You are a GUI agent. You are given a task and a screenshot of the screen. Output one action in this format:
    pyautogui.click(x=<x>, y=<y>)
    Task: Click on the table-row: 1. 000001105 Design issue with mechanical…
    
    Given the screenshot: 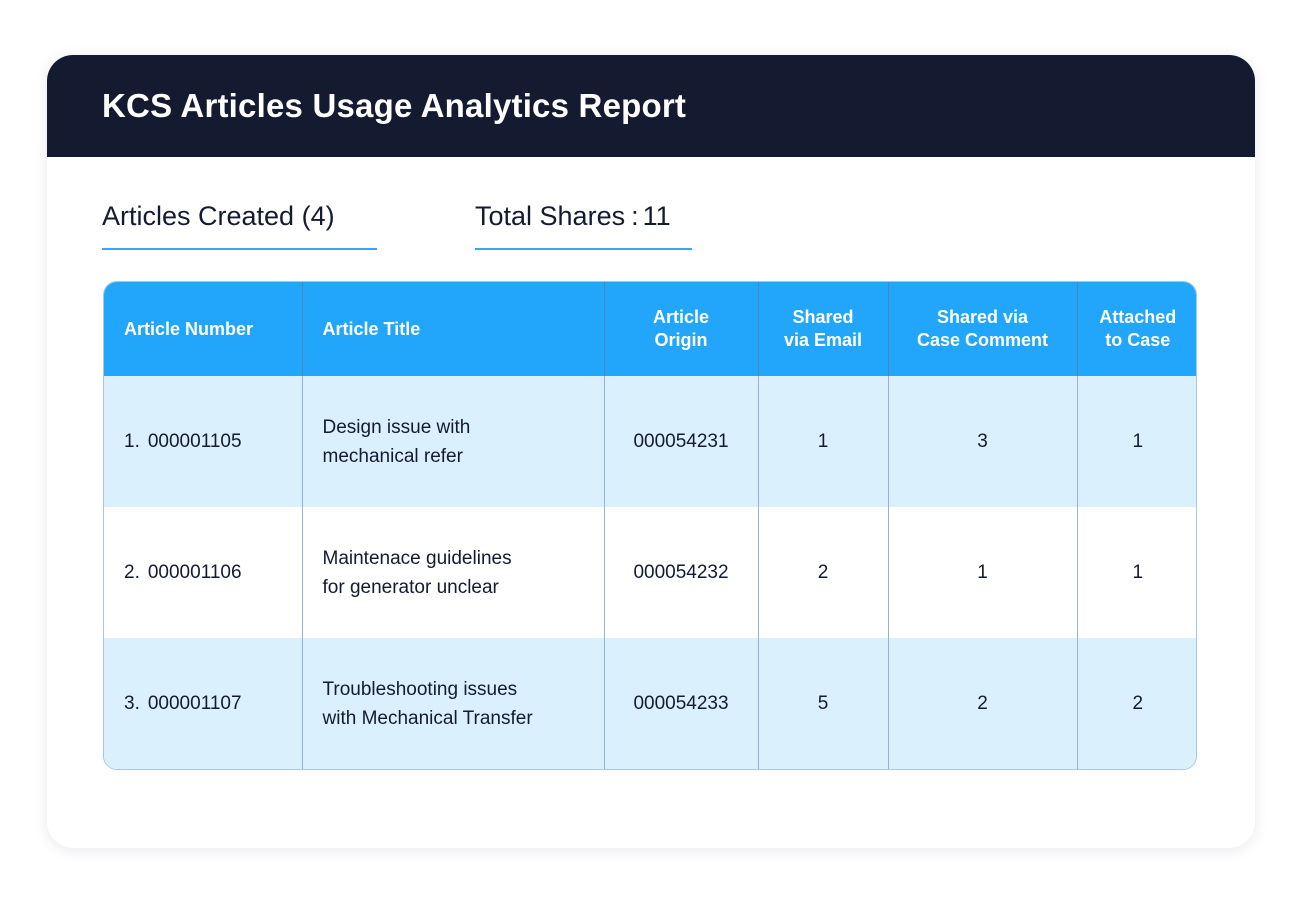 What is the action you would take?
    pyautogui.click(x=650, y=441)
    